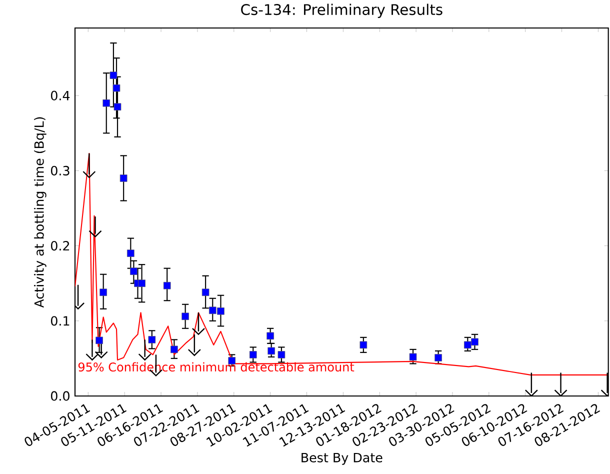 This screenshot has width=610, height=474. What do you see at coordinates (60, 245) in the screenshot?
I see `y-tick-label: 0.2` at bounding box center [60, 245].